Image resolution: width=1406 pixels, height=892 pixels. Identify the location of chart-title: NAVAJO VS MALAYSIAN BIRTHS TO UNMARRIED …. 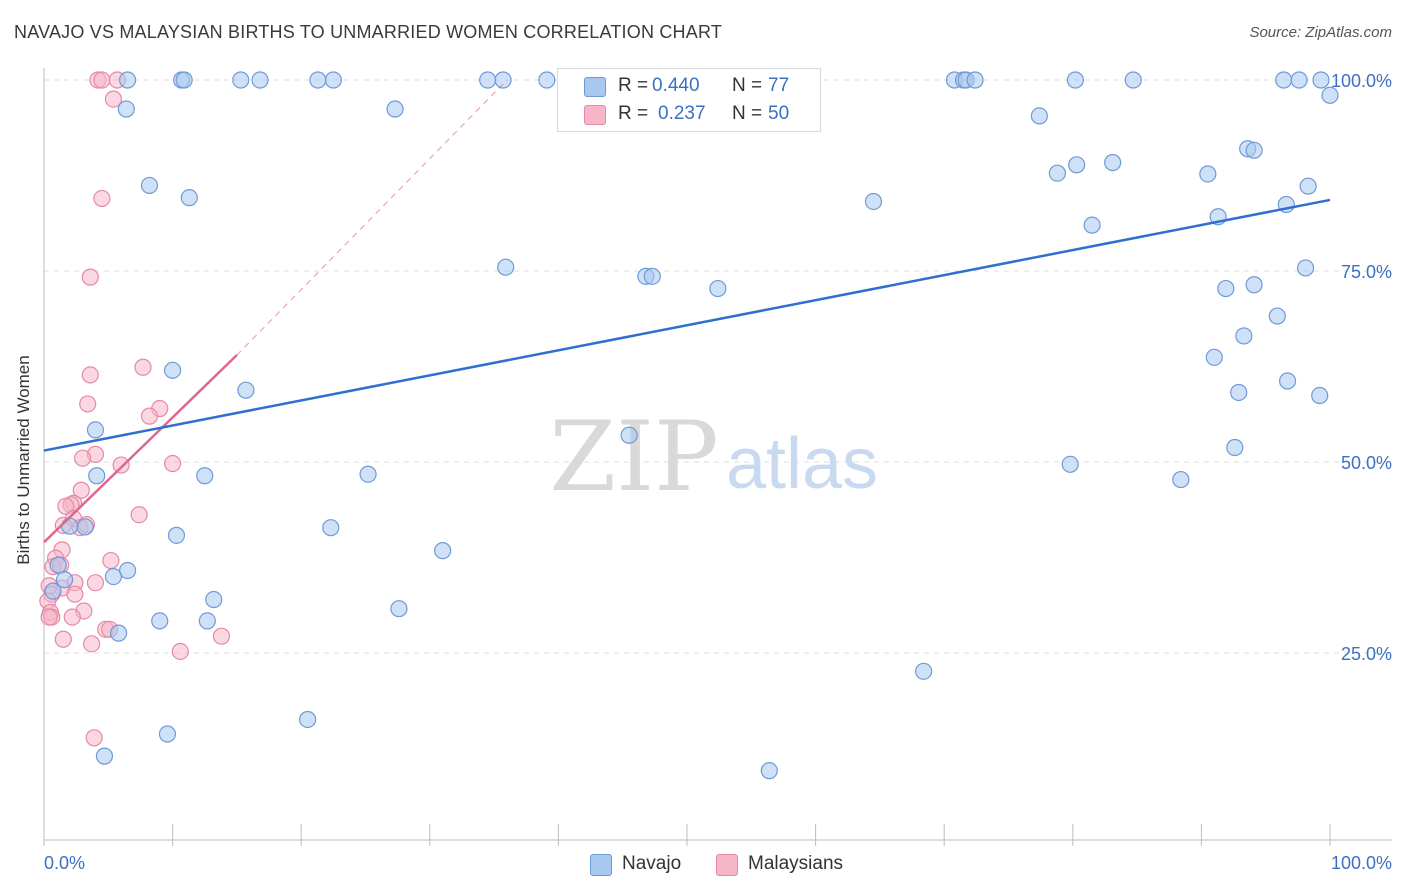
(368, 32).